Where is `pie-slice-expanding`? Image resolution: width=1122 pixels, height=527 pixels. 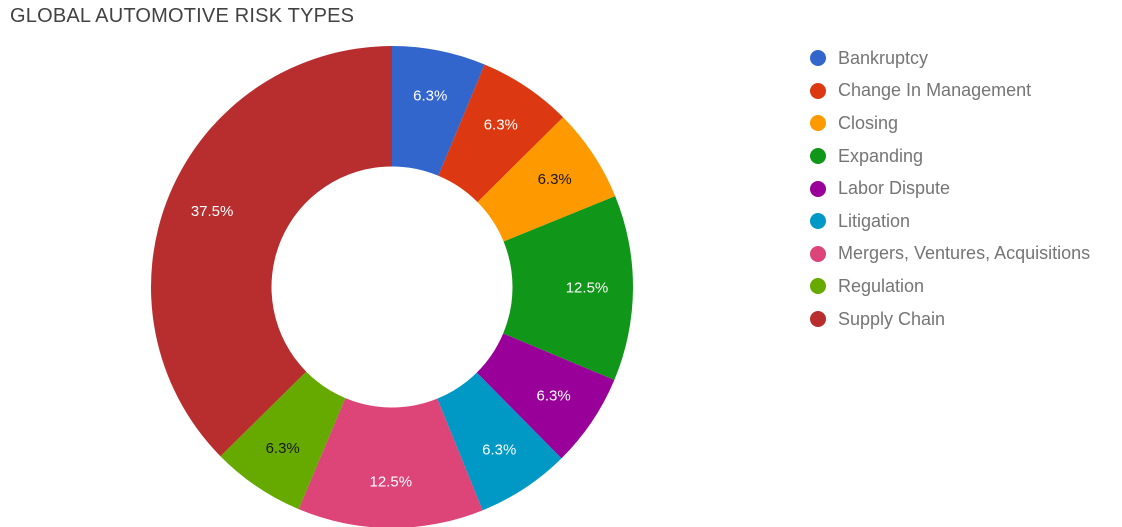
pie-slice-expanding is located at coordinates (568, 288).